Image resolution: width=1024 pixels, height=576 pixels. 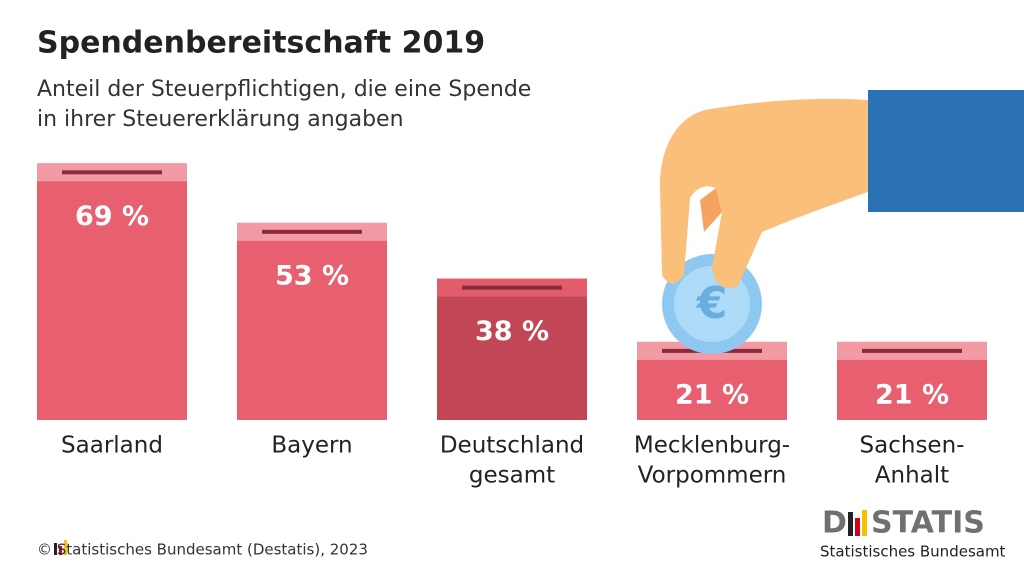 What do you see at coordinates (112, 216) in the screenshot?
I see `value-label: 69 %` at bounding box center [112, 216].